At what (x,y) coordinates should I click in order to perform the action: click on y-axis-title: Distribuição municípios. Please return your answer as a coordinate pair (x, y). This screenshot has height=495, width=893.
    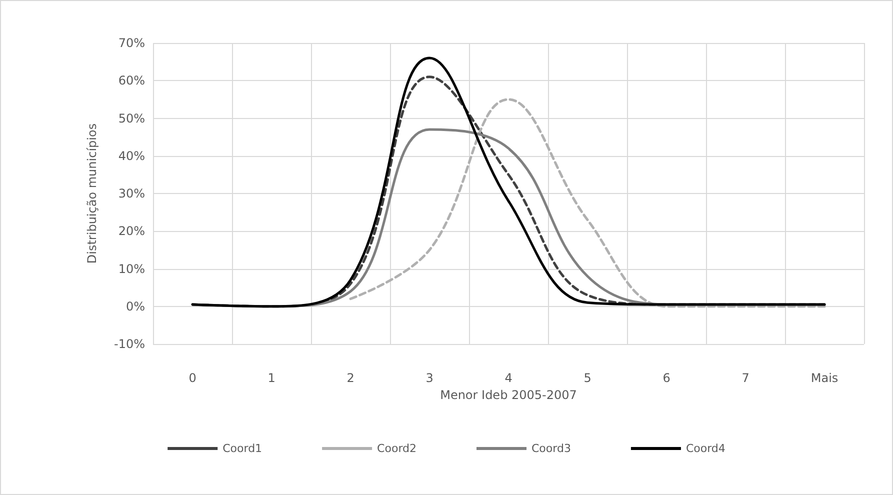
    Looking at the image, I should click on (92, 193).